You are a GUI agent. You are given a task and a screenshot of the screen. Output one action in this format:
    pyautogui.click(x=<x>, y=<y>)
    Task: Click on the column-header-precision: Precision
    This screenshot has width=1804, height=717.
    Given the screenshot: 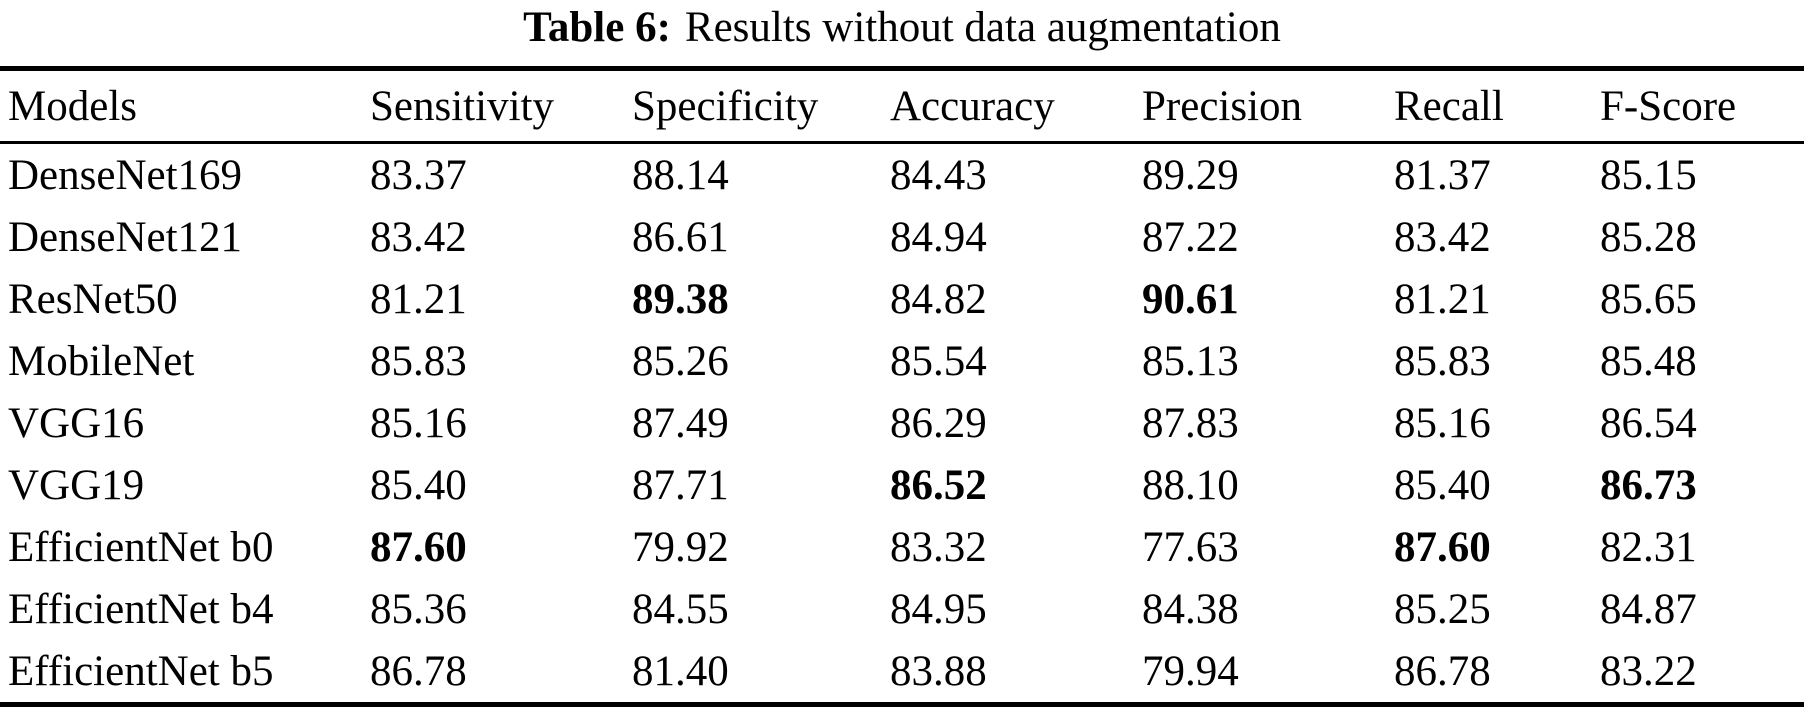 What is the action you would take?
    pyautogui.click(x=1222, y=106)
    